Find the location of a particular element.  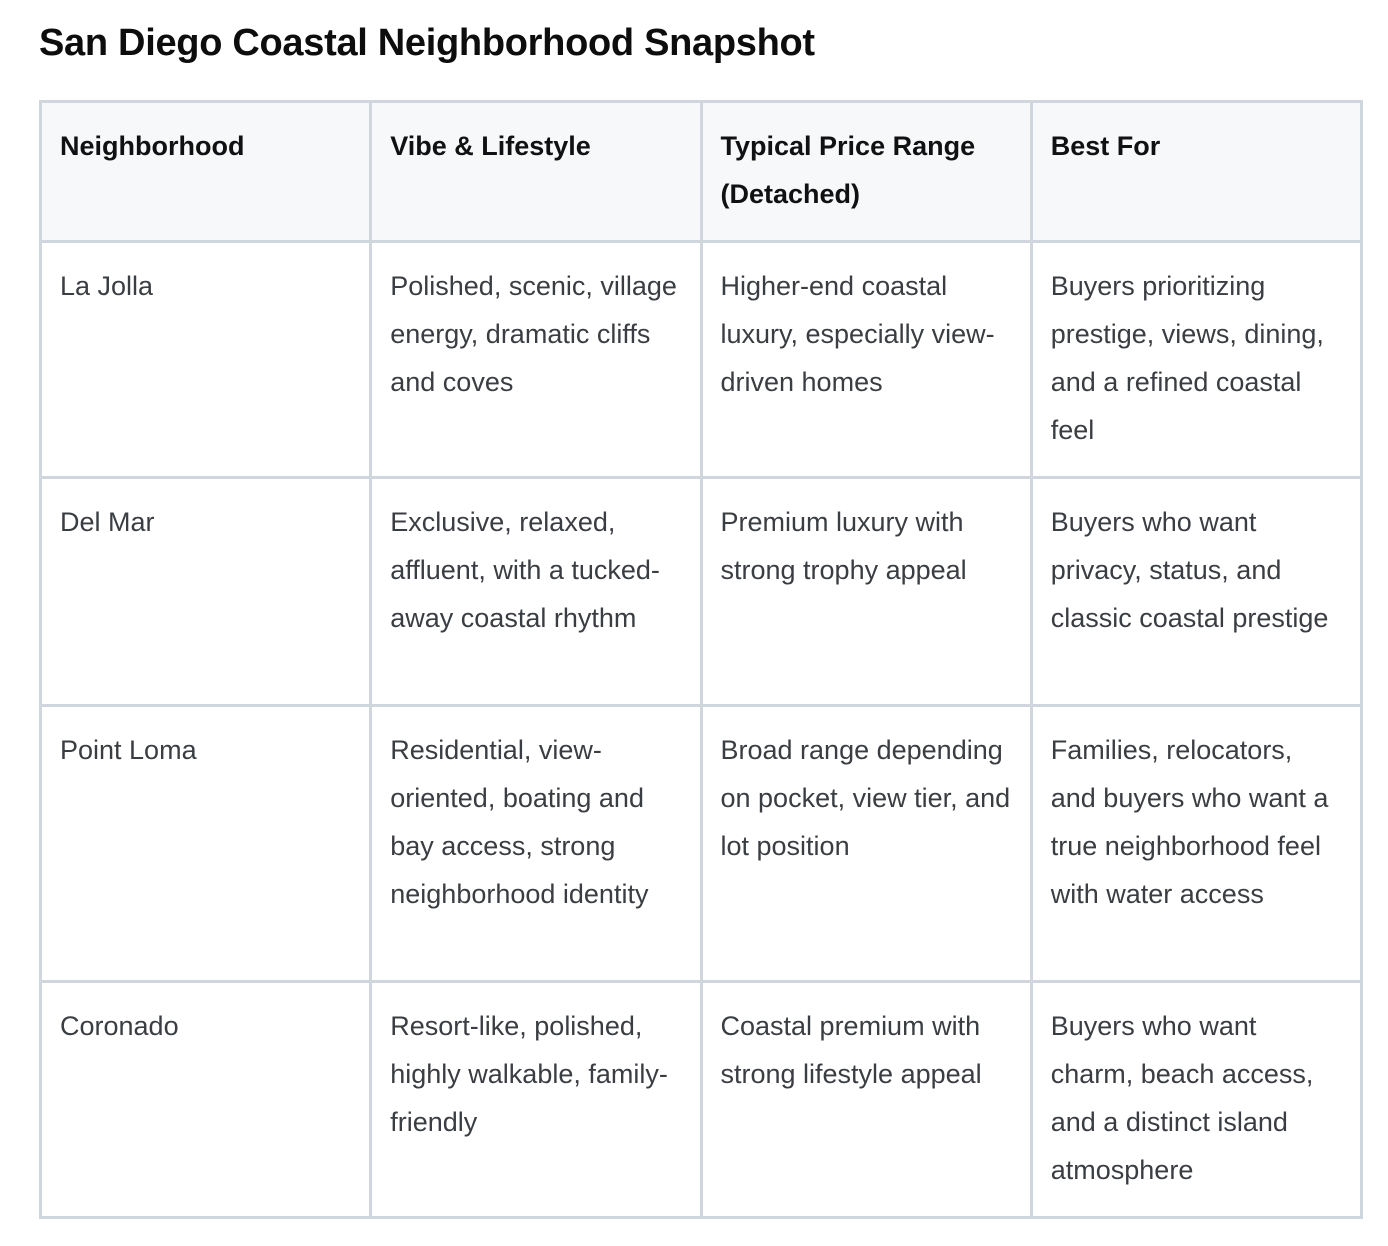

column-header-best-for: Best For is located at coordinates (1196, 171).